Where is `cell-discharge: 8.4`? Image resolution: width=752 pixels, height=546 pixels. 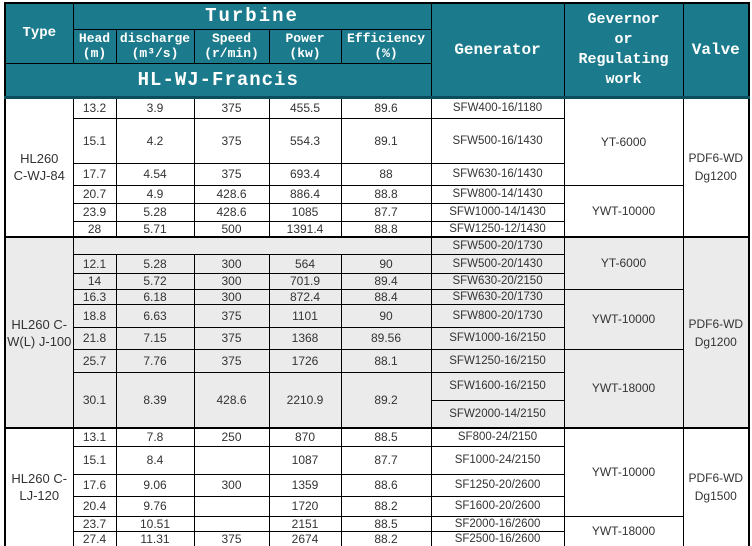
cell-discharge: 8.4 is located at coordinates (155, 460).